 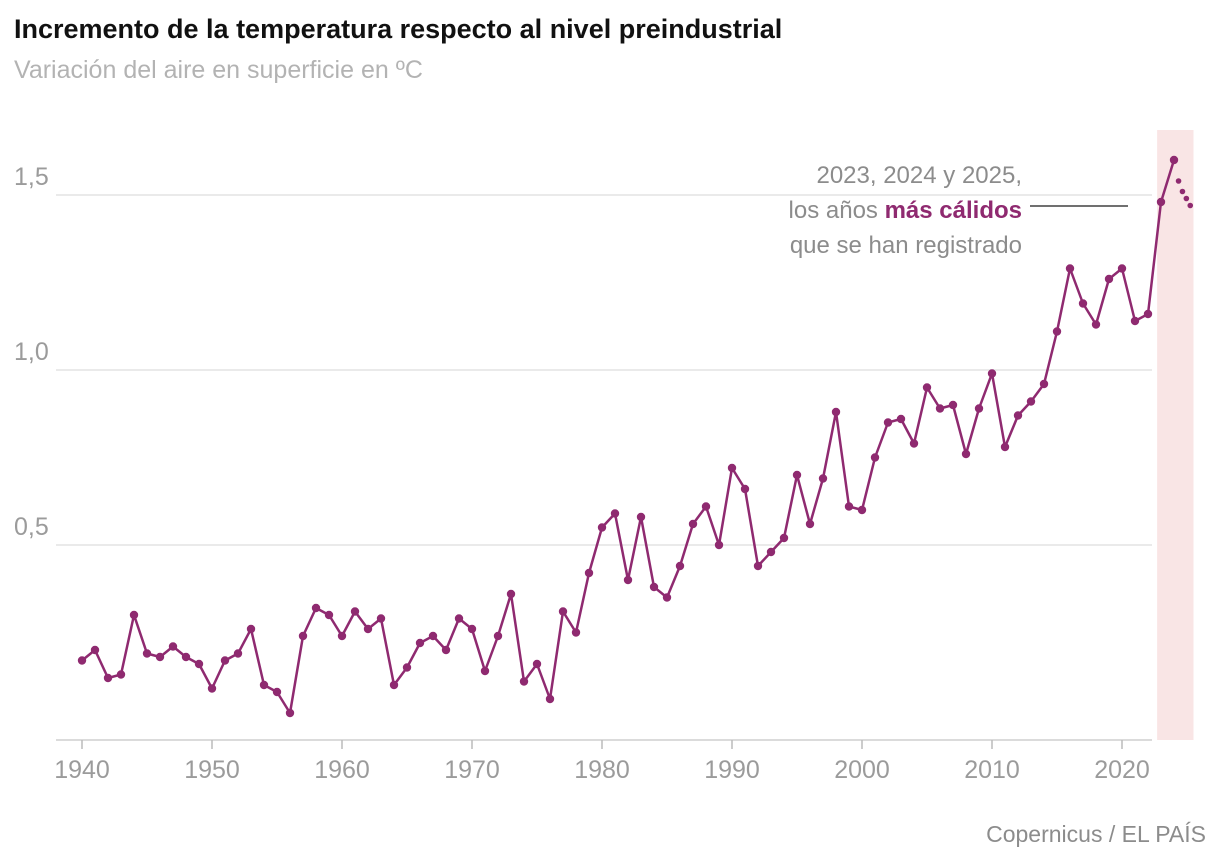 I want to click on data-point-1984, so click(x=654, y=587).